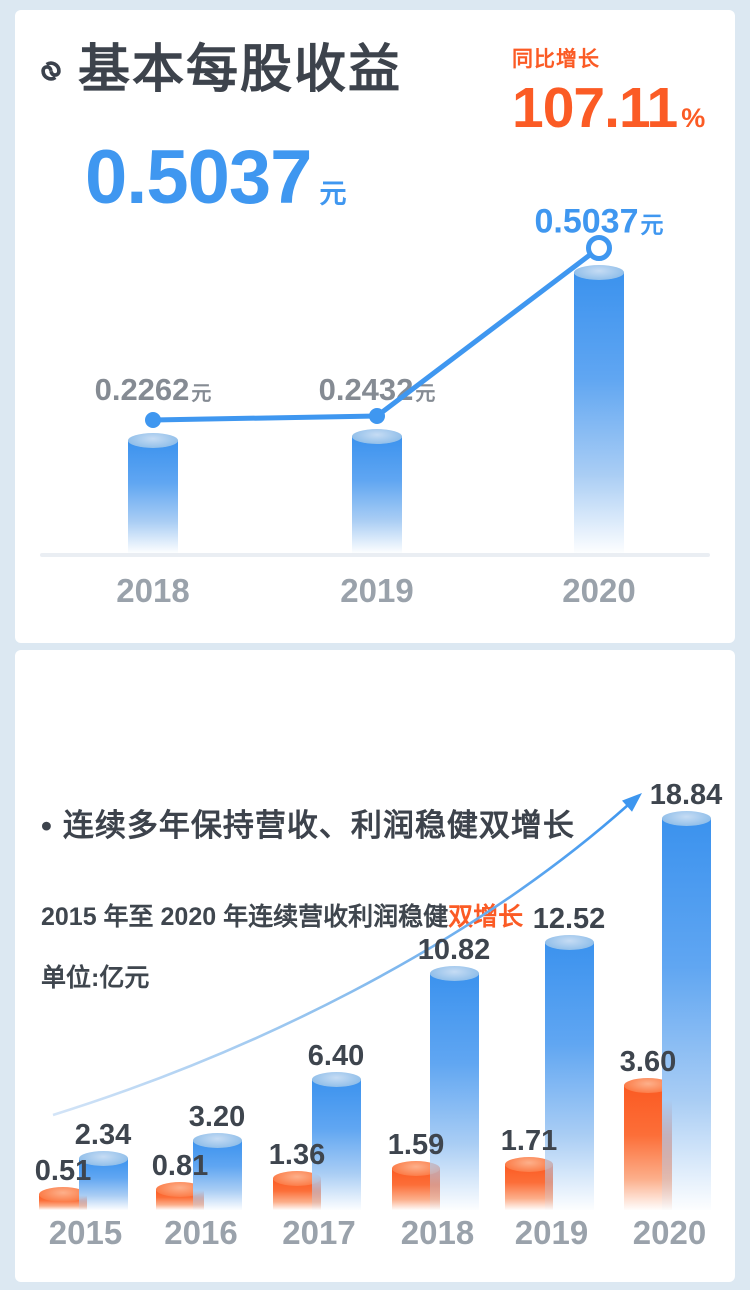 This screenshot has height=1290, width=750. Describe the element at coordinates (686, 1010) in the screenshot. I see `blue-bar-2020` at that location.